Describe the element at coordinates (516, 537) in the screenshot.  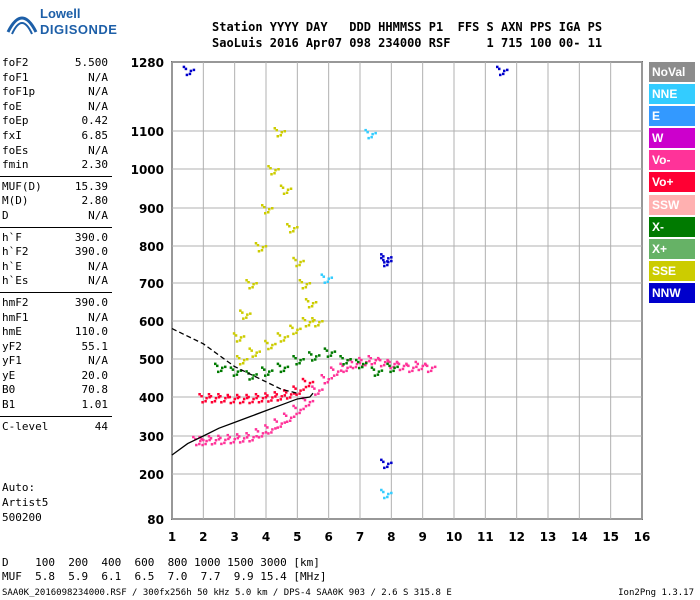
I see `x-tick-label: 12` at that location.